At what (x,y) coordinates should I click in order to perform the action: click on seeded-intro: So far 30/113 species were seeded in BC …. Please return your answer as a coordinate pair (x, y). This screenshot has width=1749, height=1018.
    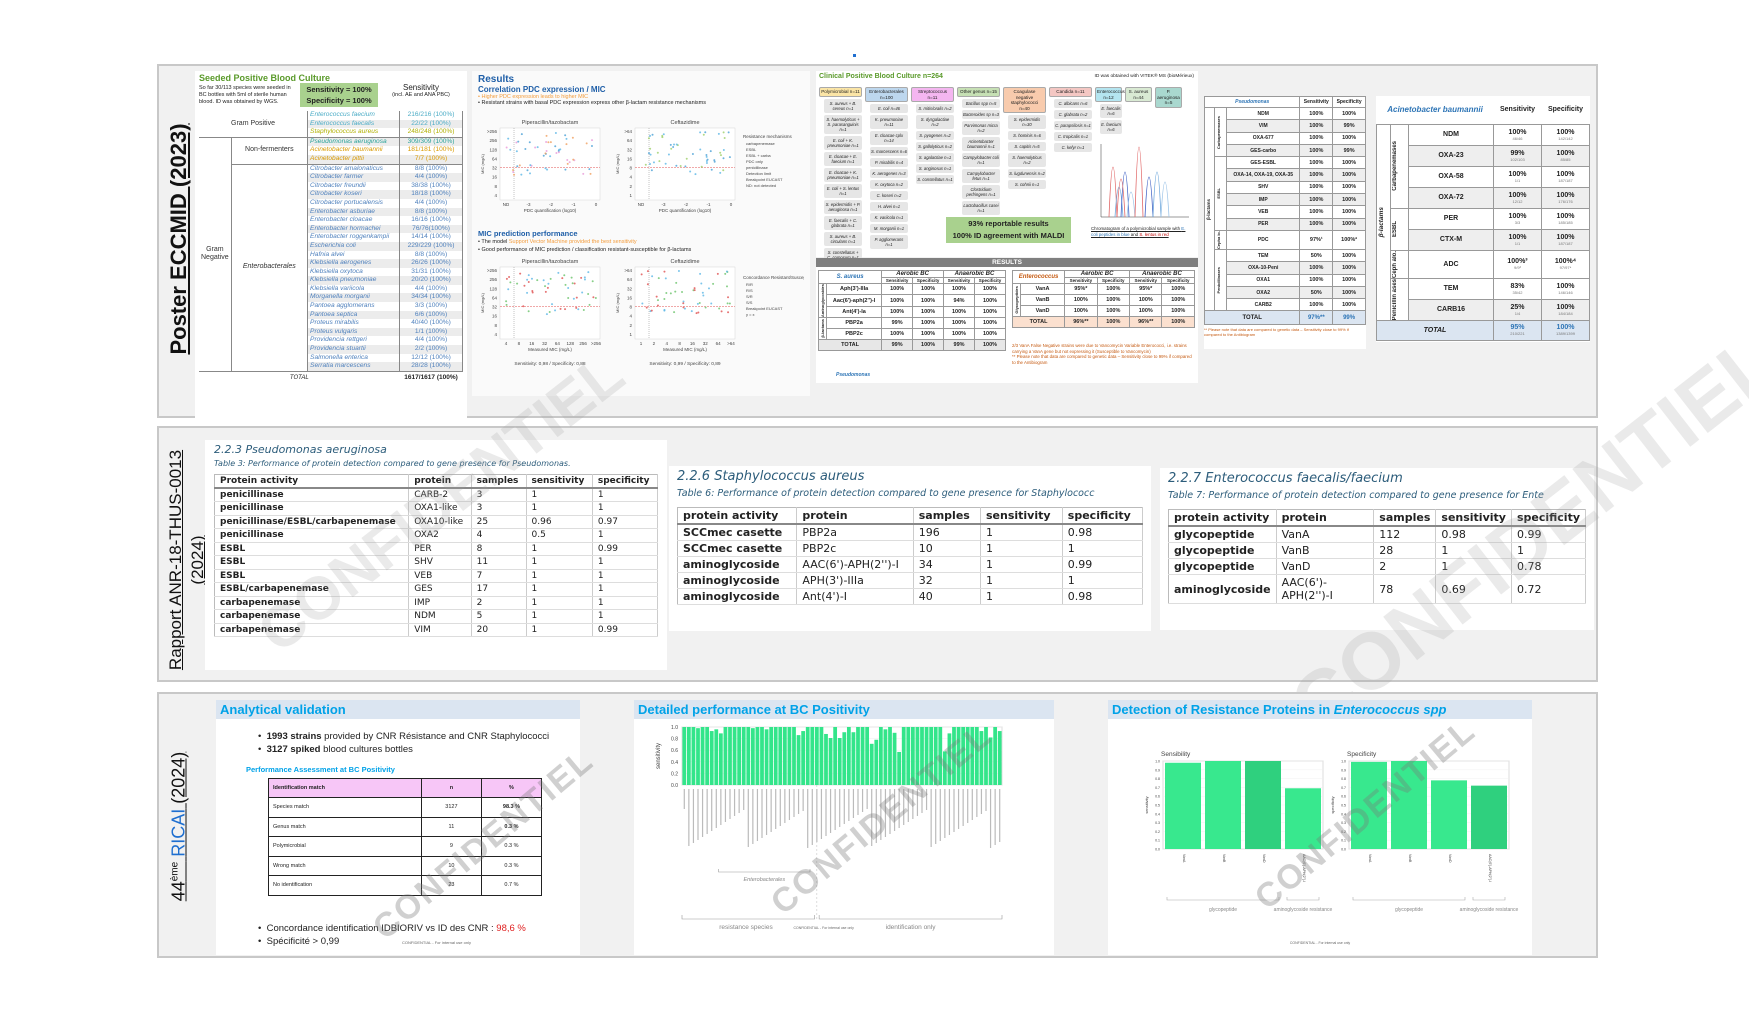
    Looking at the image, I should click on (245, 95).